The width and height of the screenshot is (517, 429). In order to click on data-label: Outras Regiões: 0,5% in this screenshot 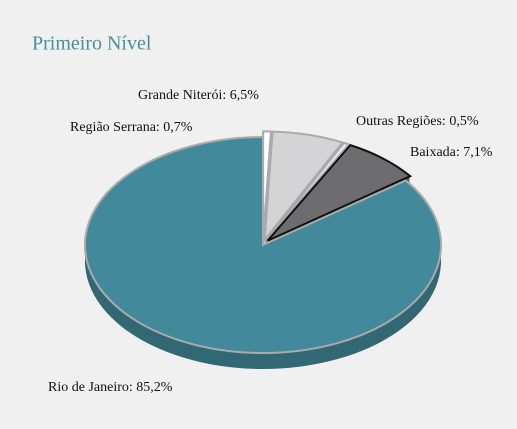, I will do `click(417, 121)`.